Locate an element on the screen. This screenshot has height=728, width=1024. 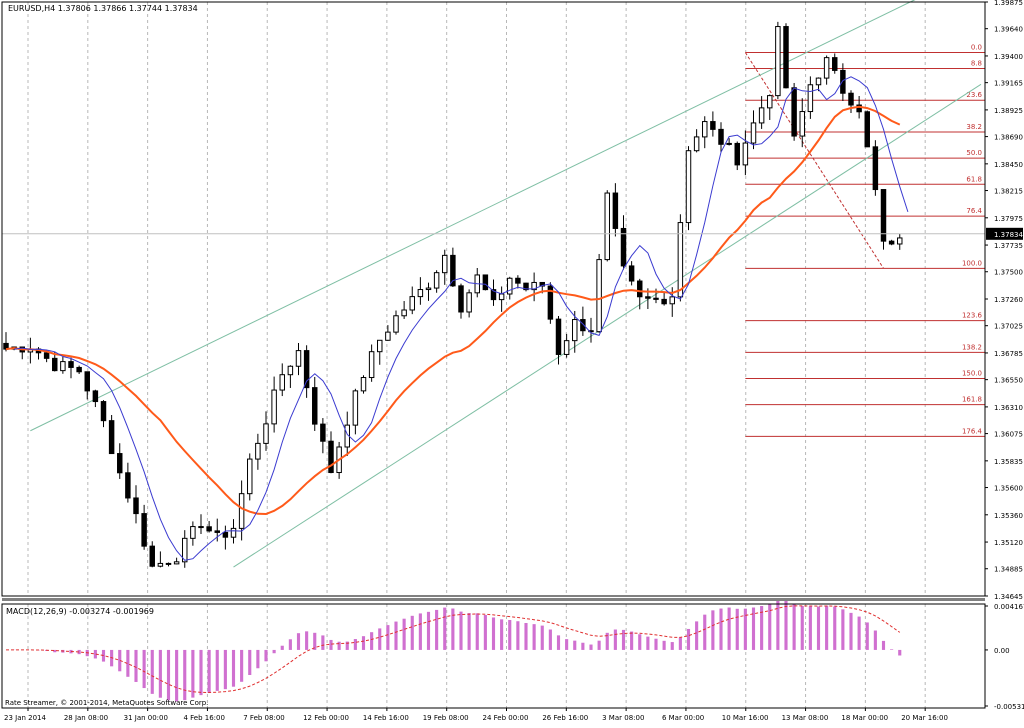
time-axis-label: 13 Mar 08:00 is located at coordinates (805, 718).